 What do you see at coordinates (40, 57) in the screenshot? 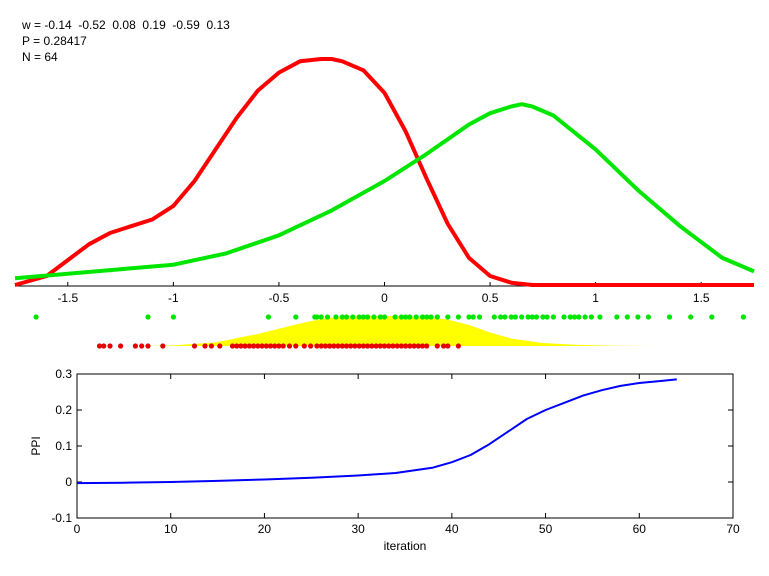
I see `sample-count-text: N = 64` at bounding box center [40, 57].